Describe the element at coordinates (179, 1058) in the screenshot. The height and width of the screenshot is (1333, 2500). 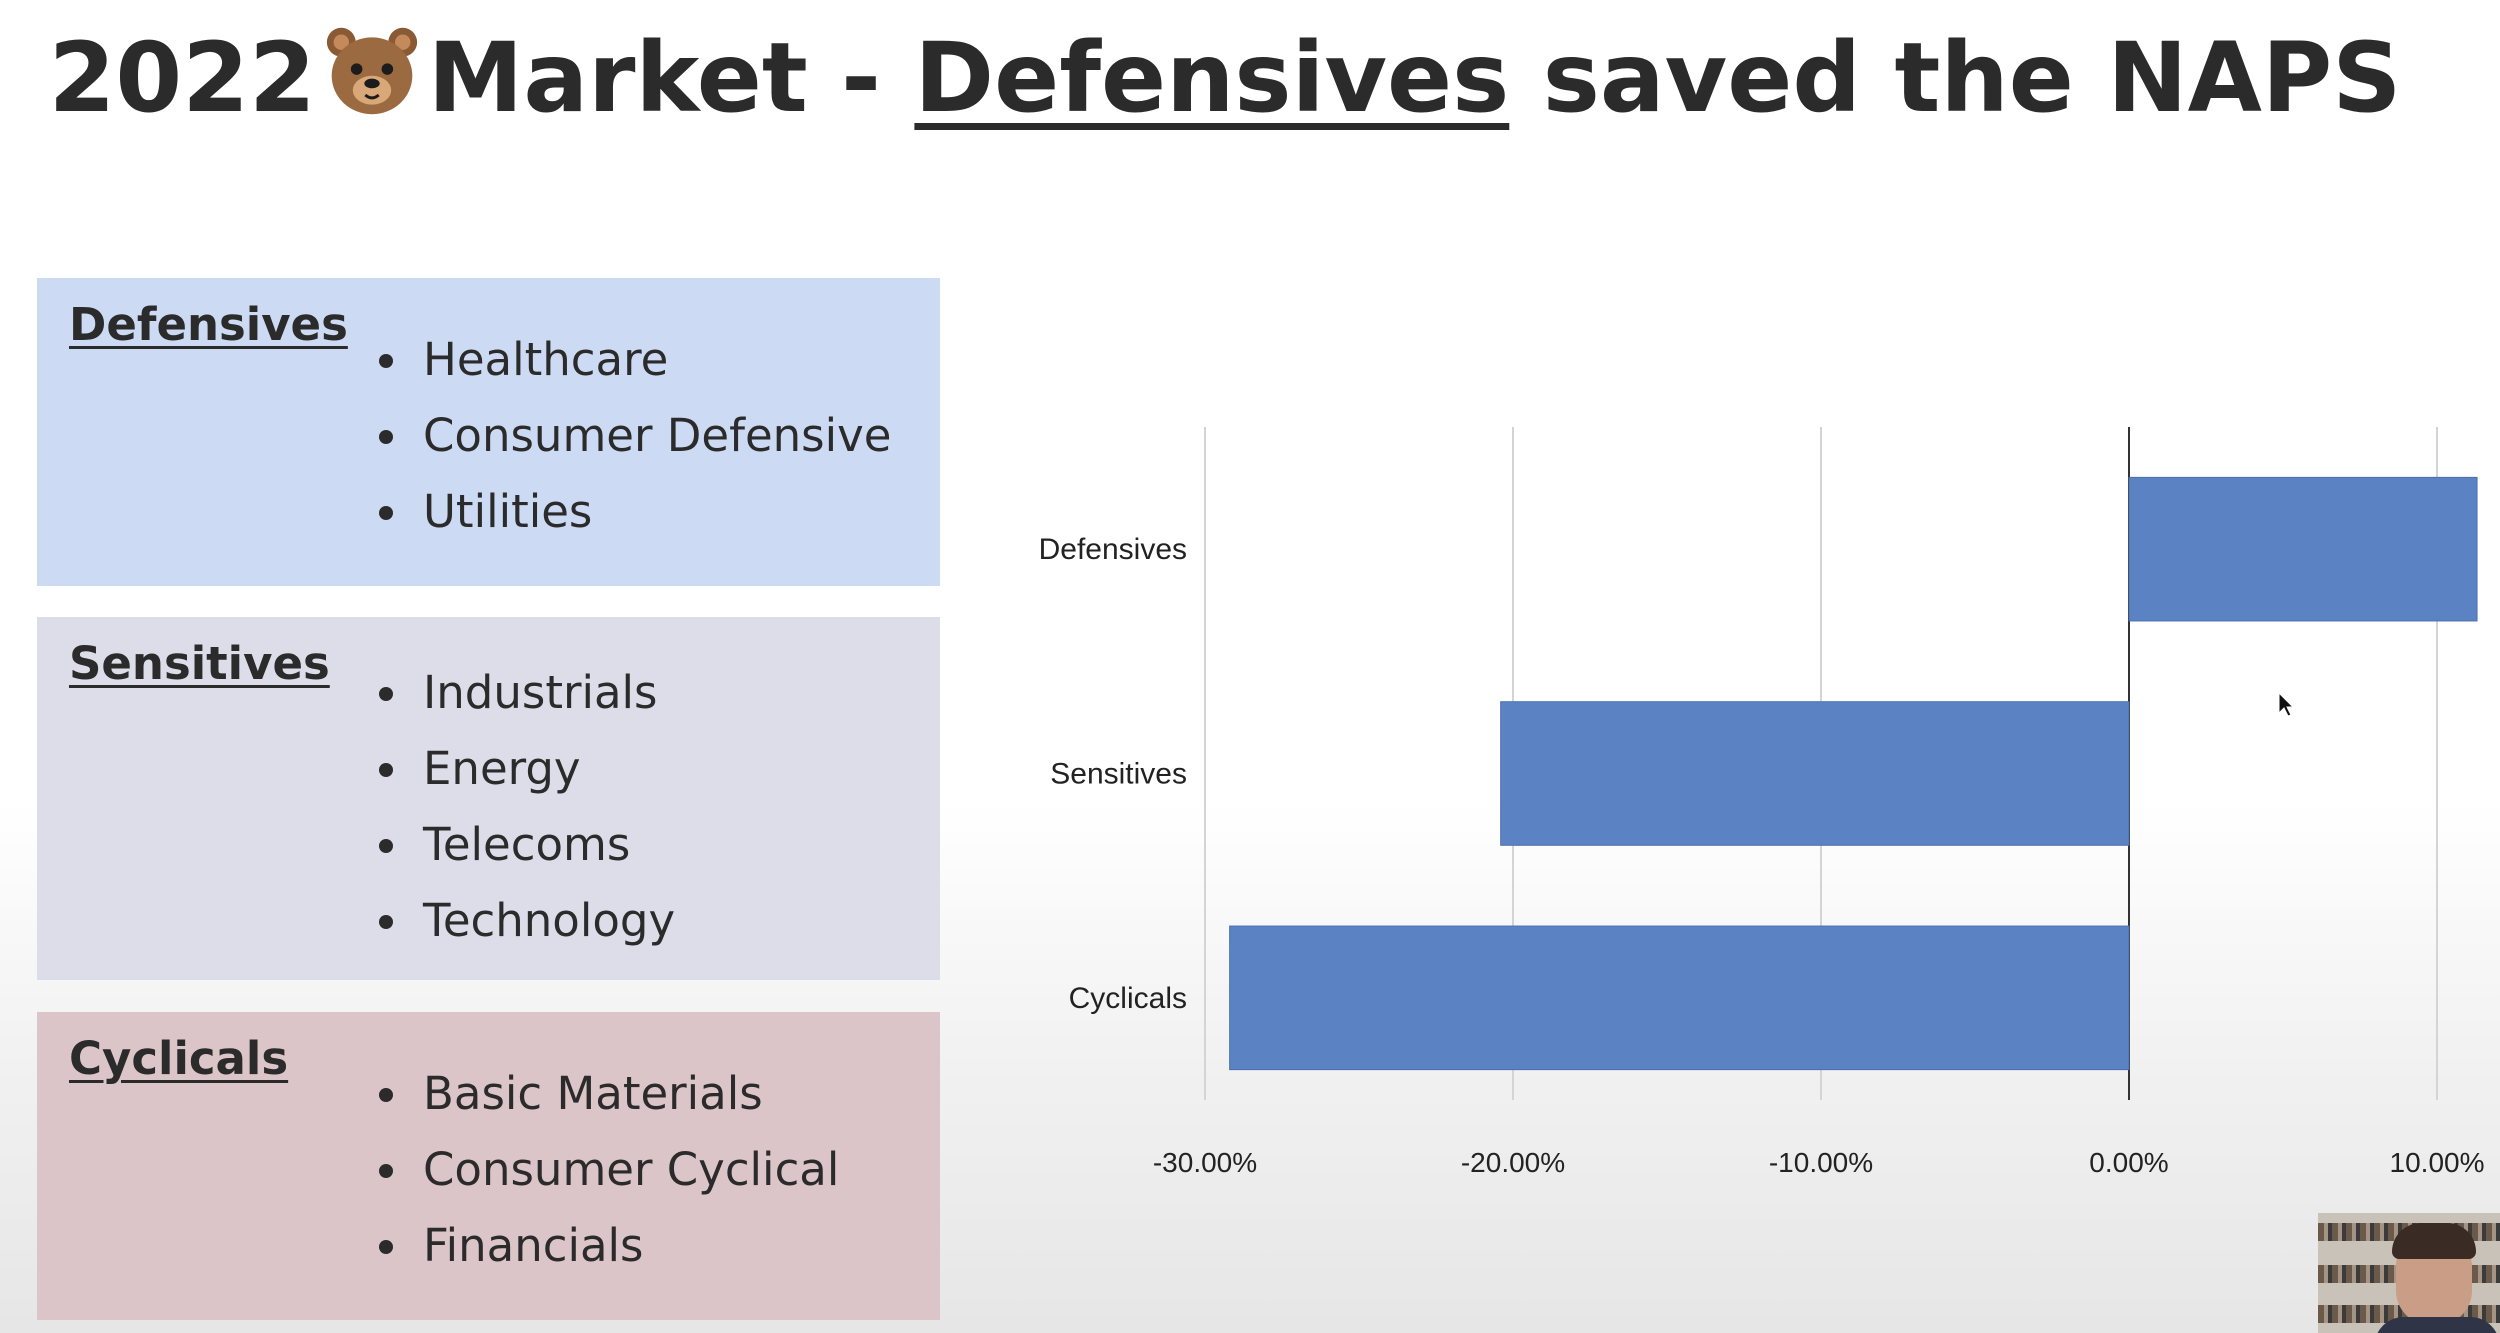
I see `cyclicals-heading: Cyclicals` at that location.